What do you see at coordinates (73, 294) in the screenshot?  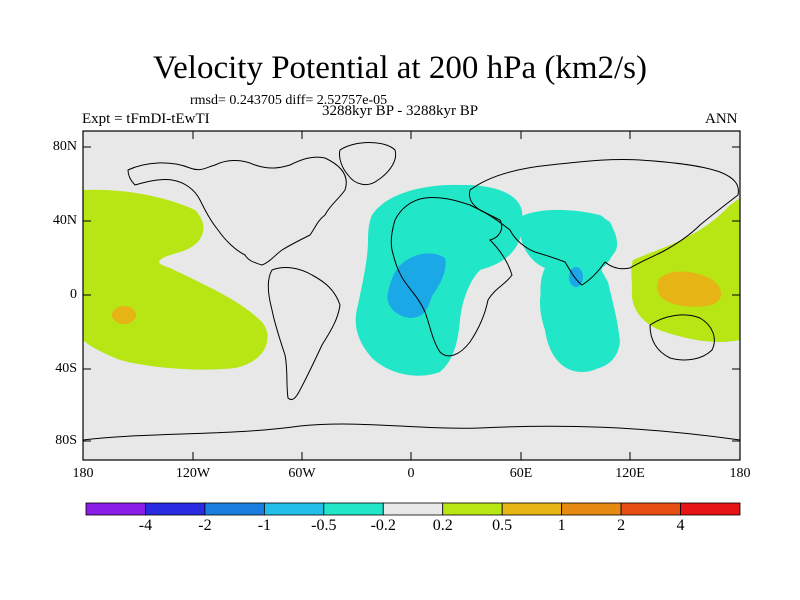 I see `lat-label-0: 0` at bounding box center [73, 294].